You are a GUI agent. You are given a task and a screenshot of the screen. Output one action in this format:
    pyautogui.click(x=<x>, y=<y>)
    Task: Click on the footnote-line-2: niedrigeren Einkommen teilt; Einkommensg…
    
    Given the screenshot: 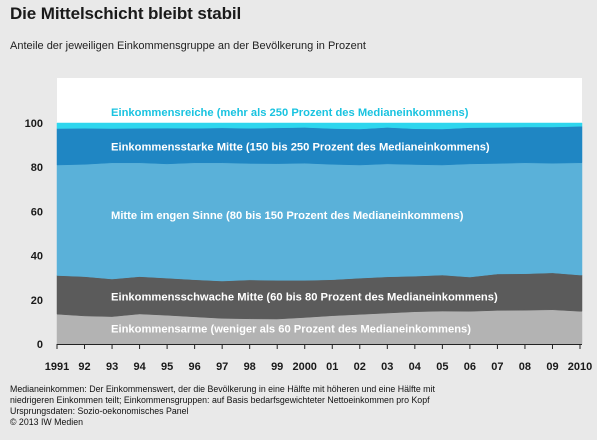 What is the action you would take?
    pyautogui.click(x=220, y=400)
    